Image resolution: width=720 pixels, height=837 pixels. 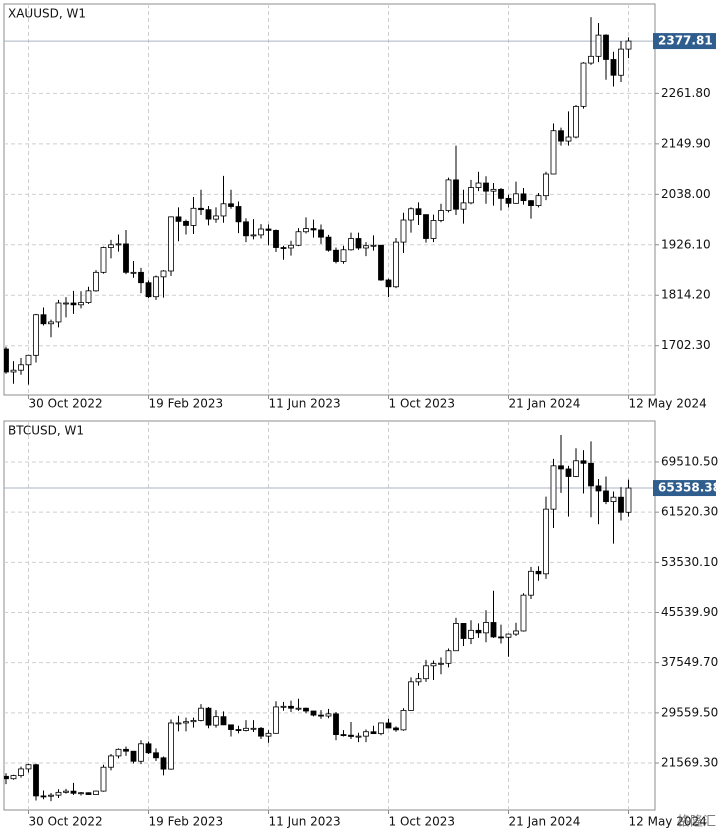 I want to click on y-tick-label: 2261.80, so click(x=686, y=93).